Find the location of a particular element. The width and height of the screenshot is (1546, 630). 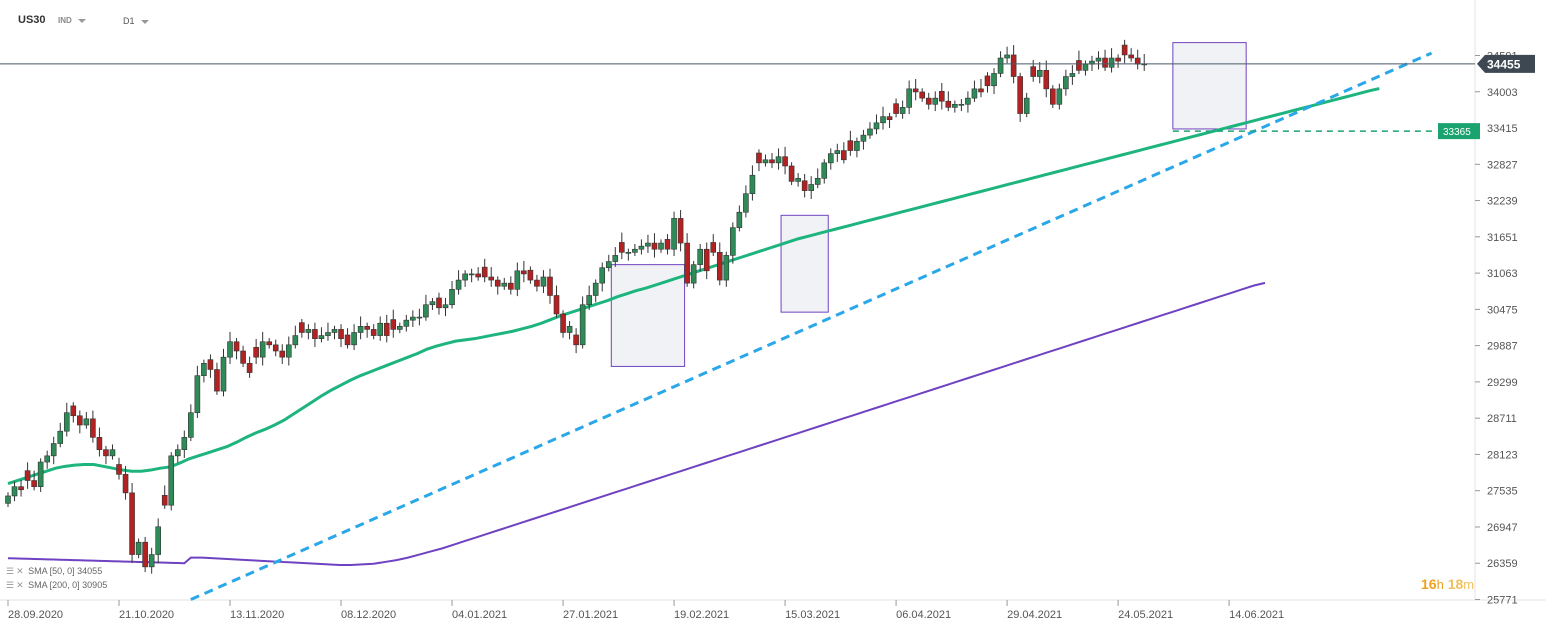

timeframe-selector: D1 is located at coordinates (136, 21).